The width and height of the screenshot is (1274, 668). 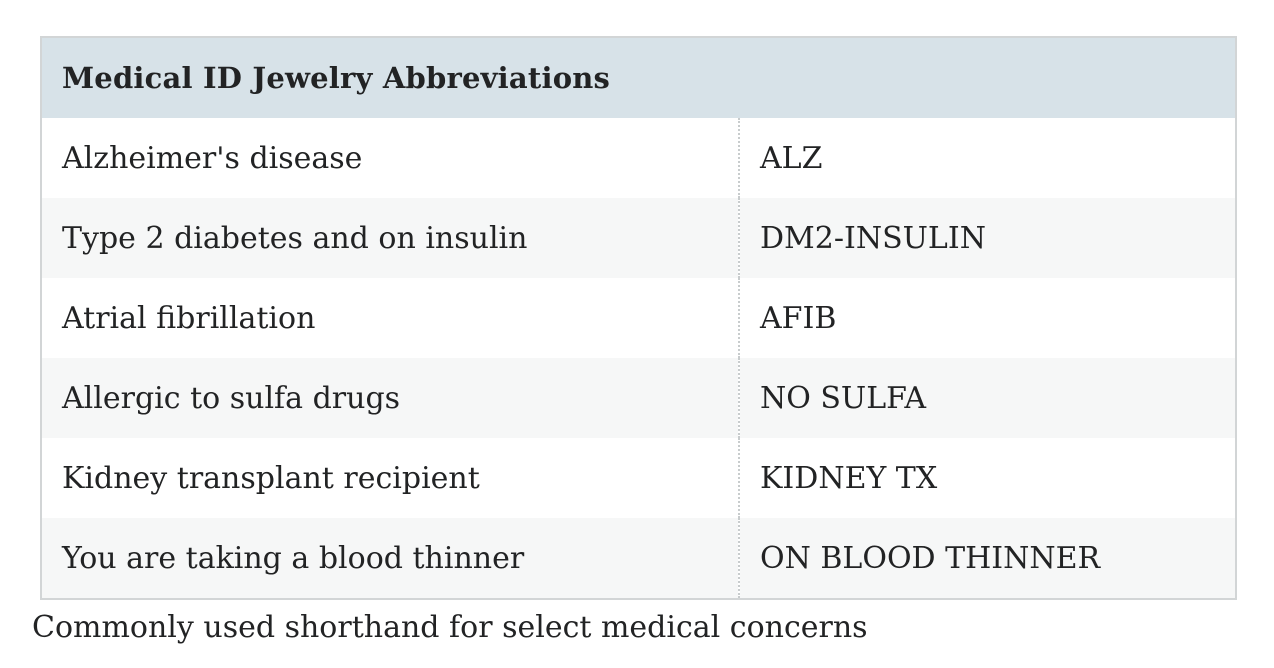 I want to click on condition-cell: You are taking a blood thinner, so click(x=293, y=558).